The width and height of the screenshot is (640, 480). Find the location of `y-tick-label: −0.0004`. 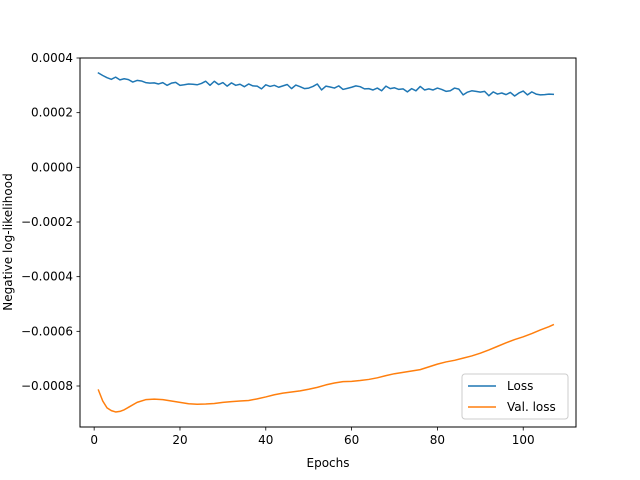

y-tick-label: −0.0004 is located at coordinates (47, 277).